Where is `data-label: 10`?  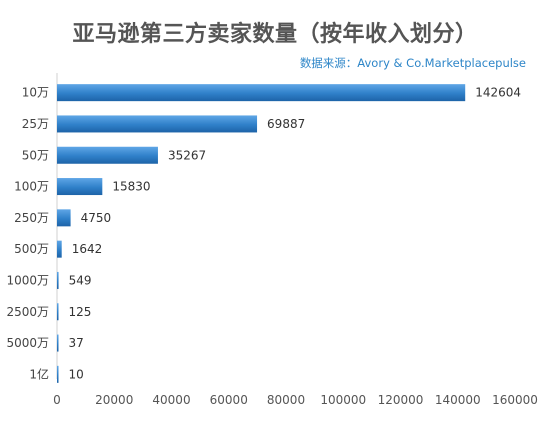 data-label: 10 is located at coordinates (76, 374).